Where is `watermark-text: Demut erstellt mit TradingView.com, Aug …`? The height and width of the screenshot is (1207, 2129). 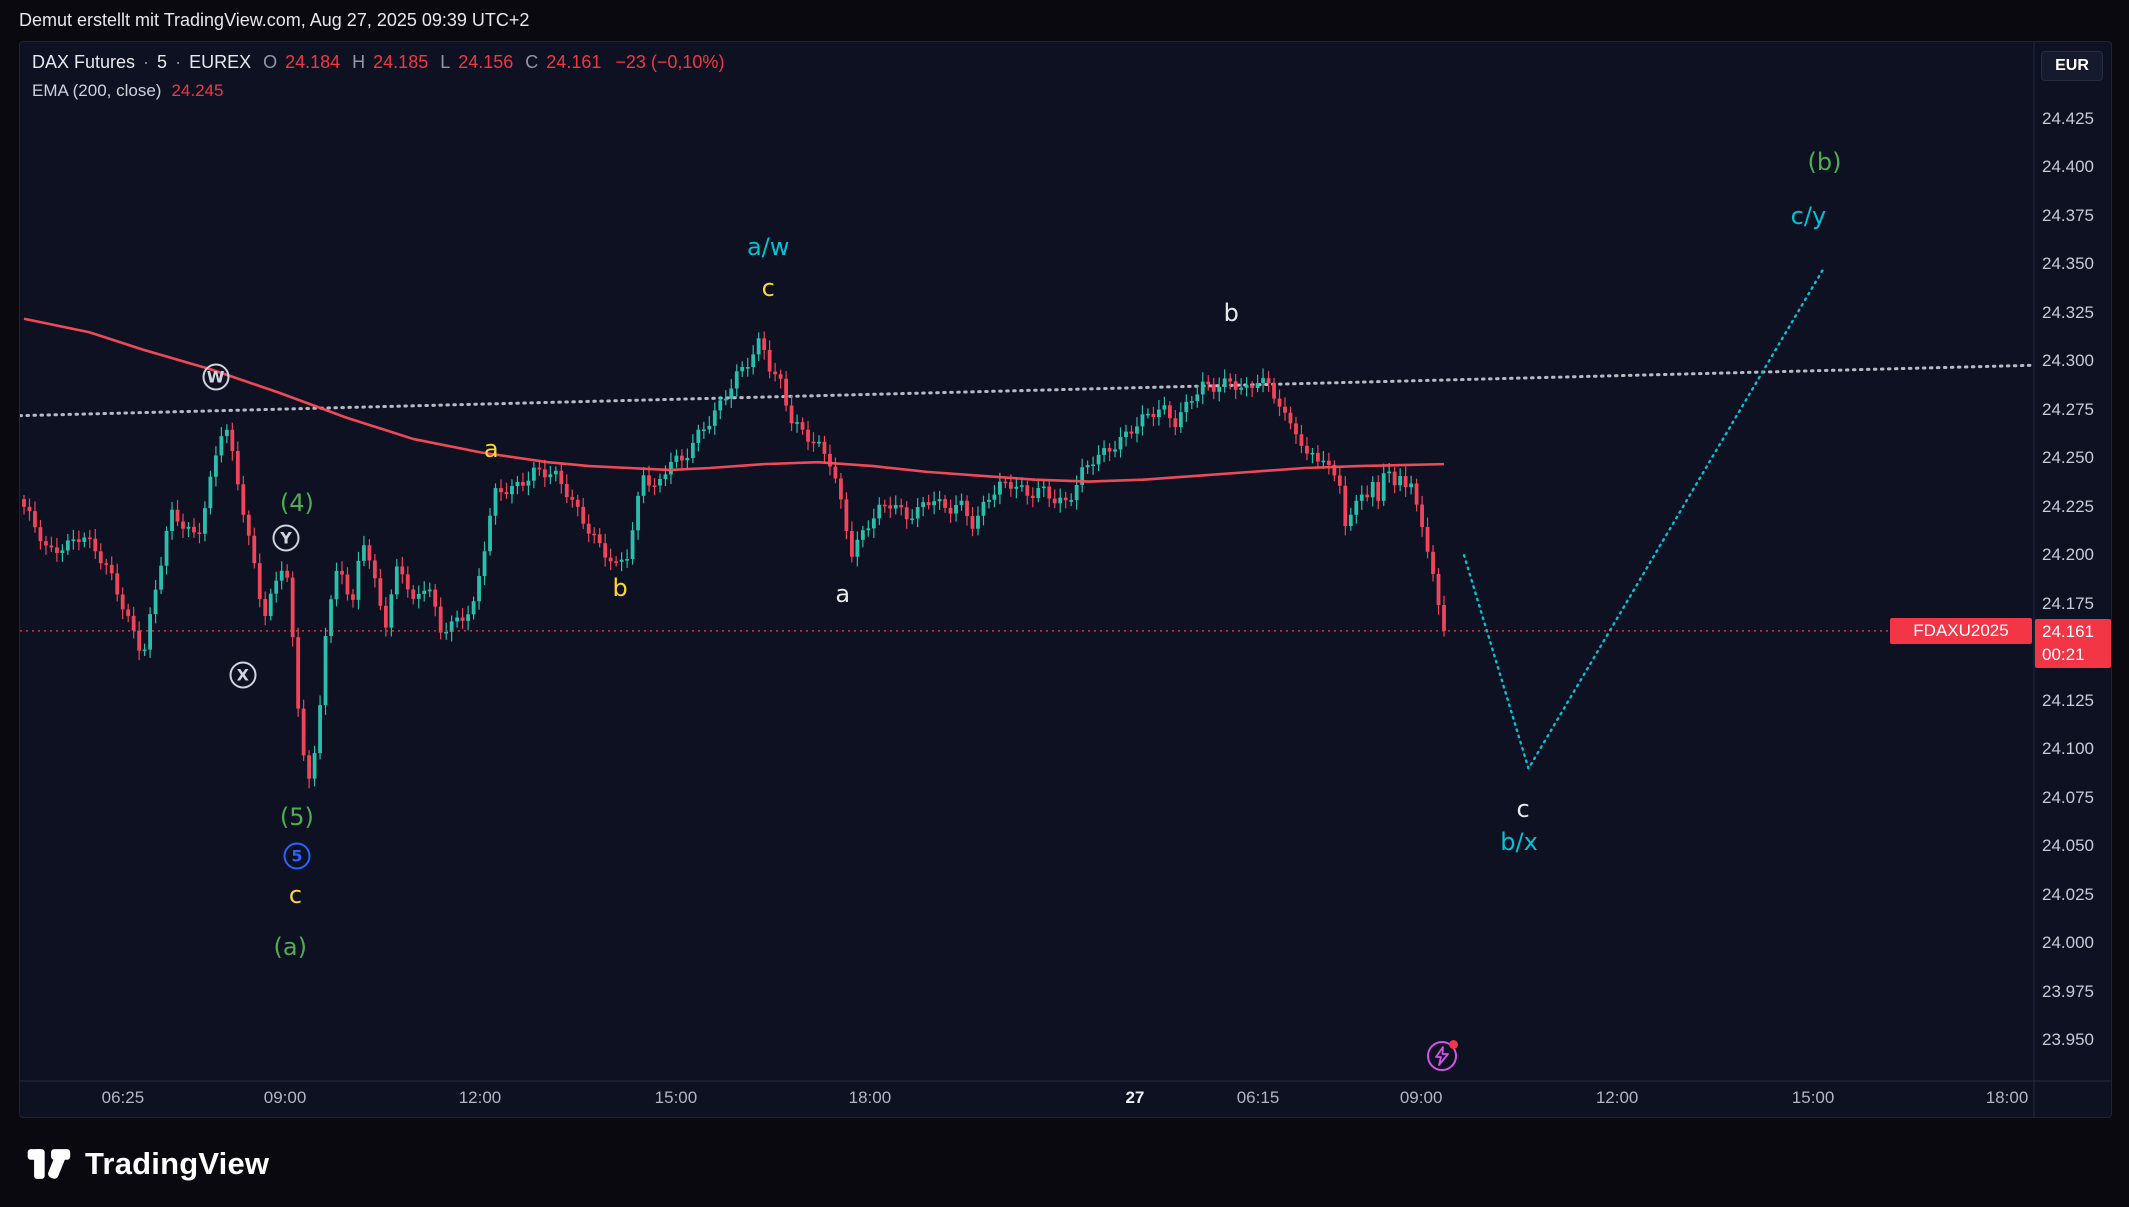
watermark-text: Demut erstellt mit TradingView.com, Aug … is located at coordinates (274, 20).